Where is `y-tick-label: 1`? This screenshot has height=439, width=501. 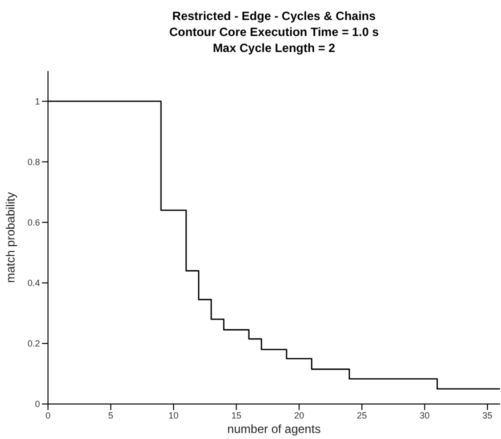 y-tick-label: 1 is located at coordinates (37, 101).